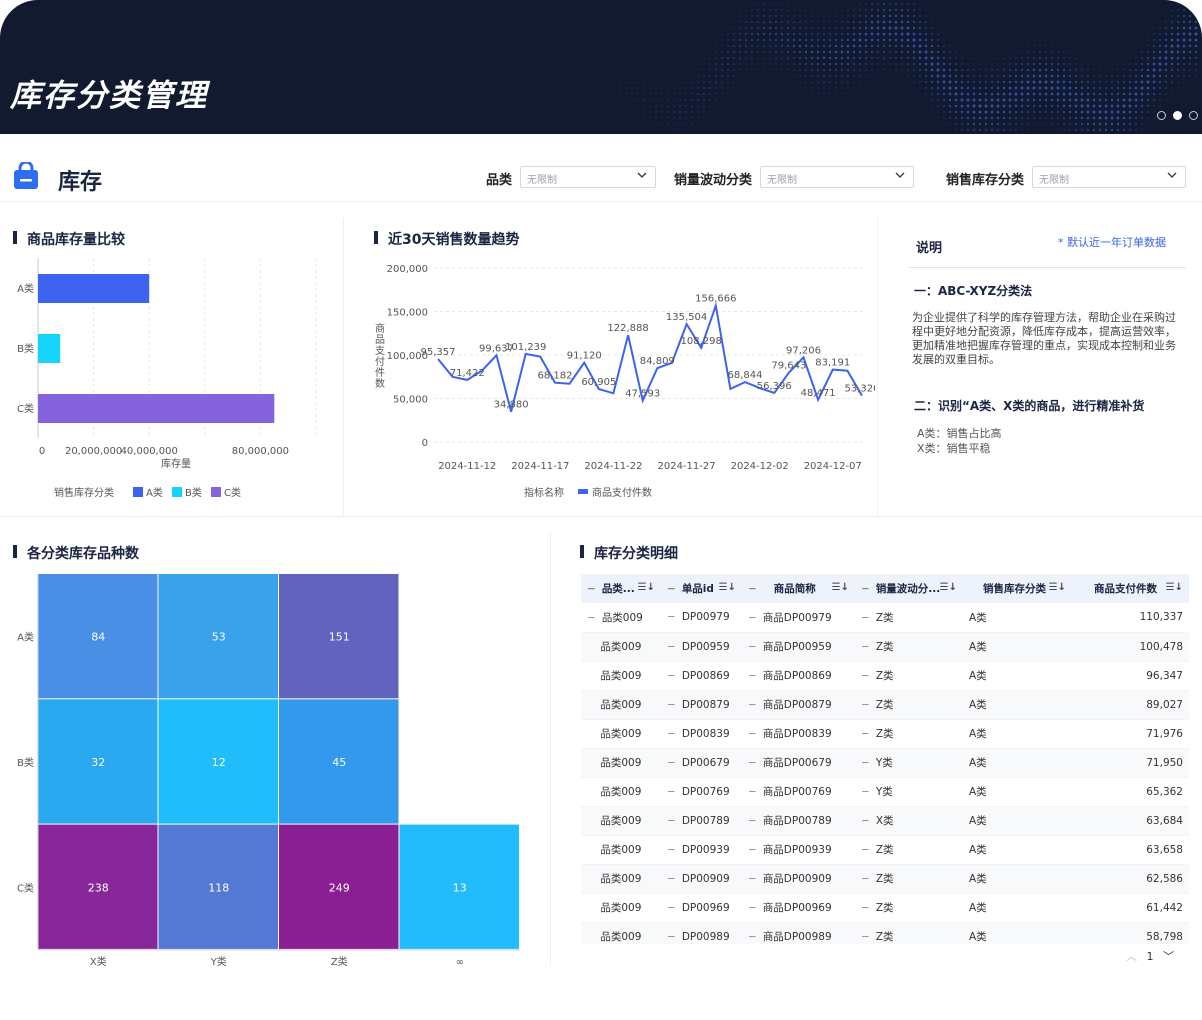  What do you see at coordinates (1047, 267) in the screenshot?
I see `divider` at bounding box center [1047, 267].